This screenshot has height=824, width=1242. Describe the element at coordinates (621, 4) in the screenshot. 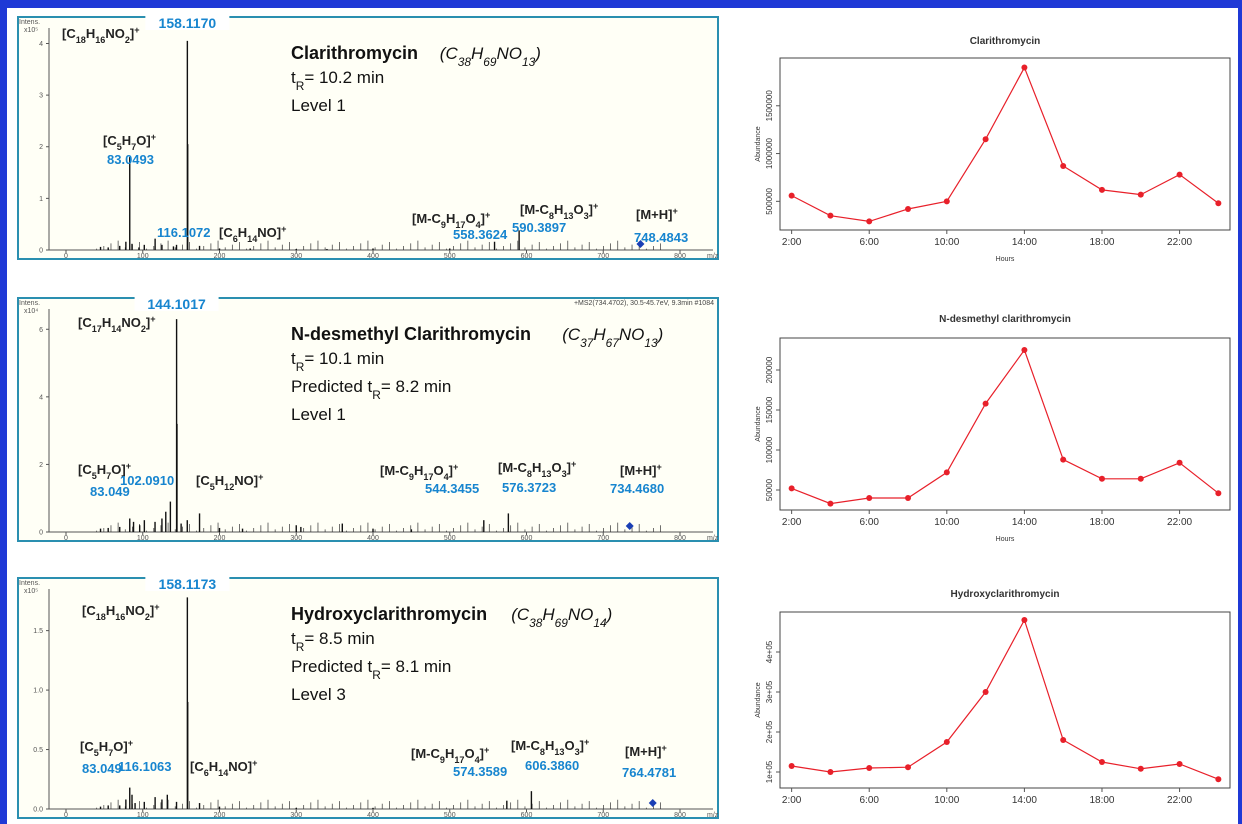

I see `frame-top-bar` at that location.